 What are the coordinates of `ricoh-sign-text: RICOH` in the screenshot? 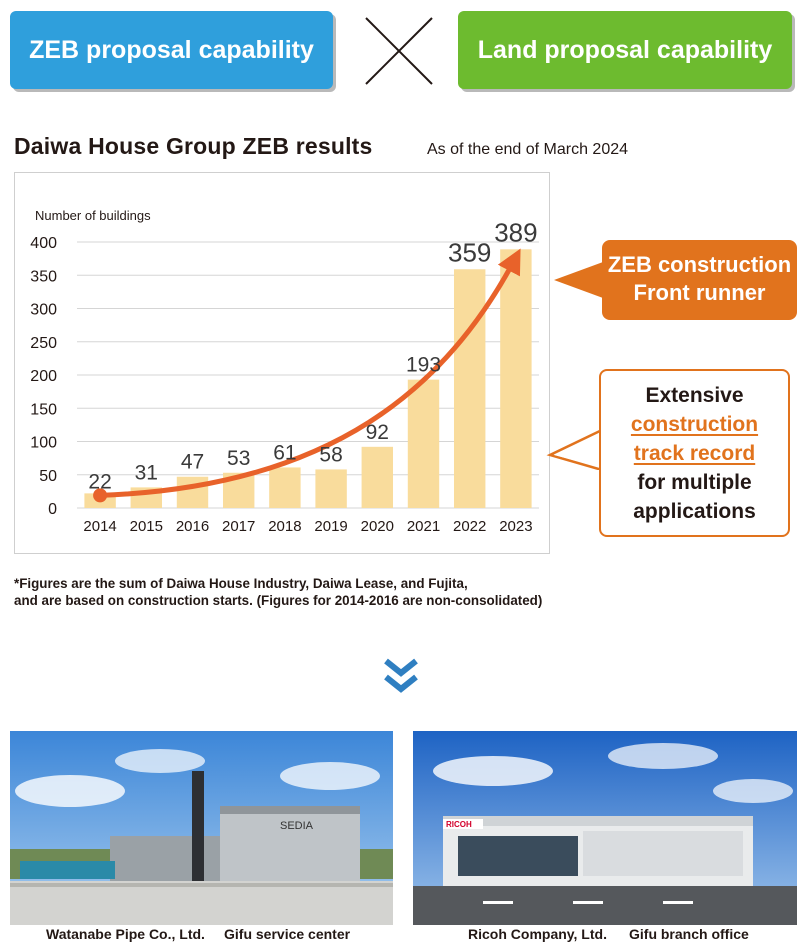 It's located at (459, 824).